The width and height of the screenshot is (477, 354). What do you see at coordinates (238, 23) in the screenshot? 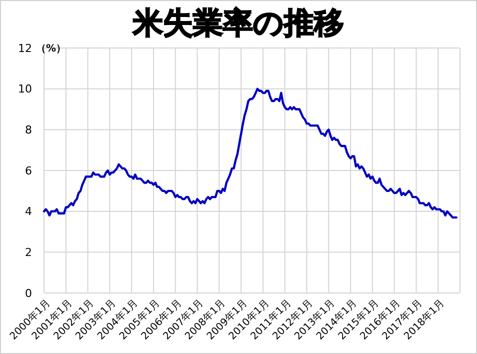
I see `chart-title: 米失業率の推移` at bounding box center [238, 23].